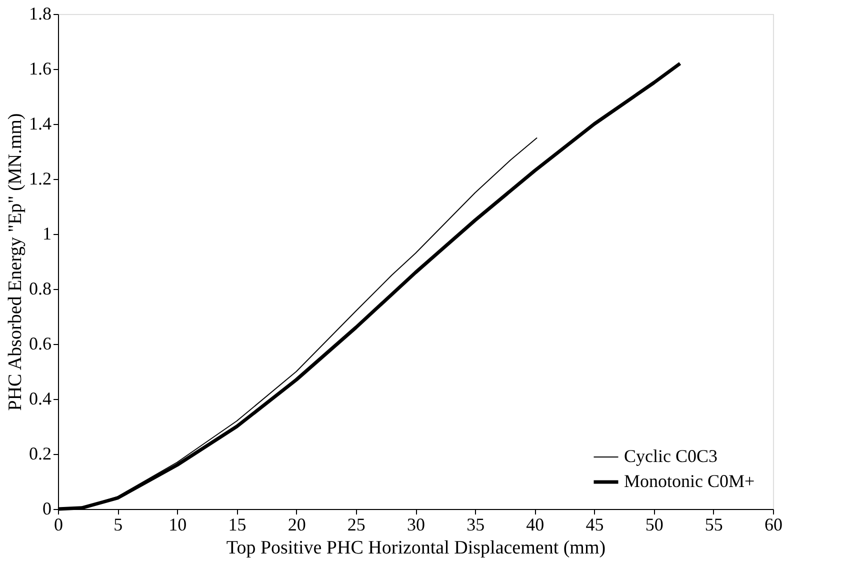 The width and height of the screenshot is (854, 578). I want to click on y-tick-label: 0, so click(47, 508).